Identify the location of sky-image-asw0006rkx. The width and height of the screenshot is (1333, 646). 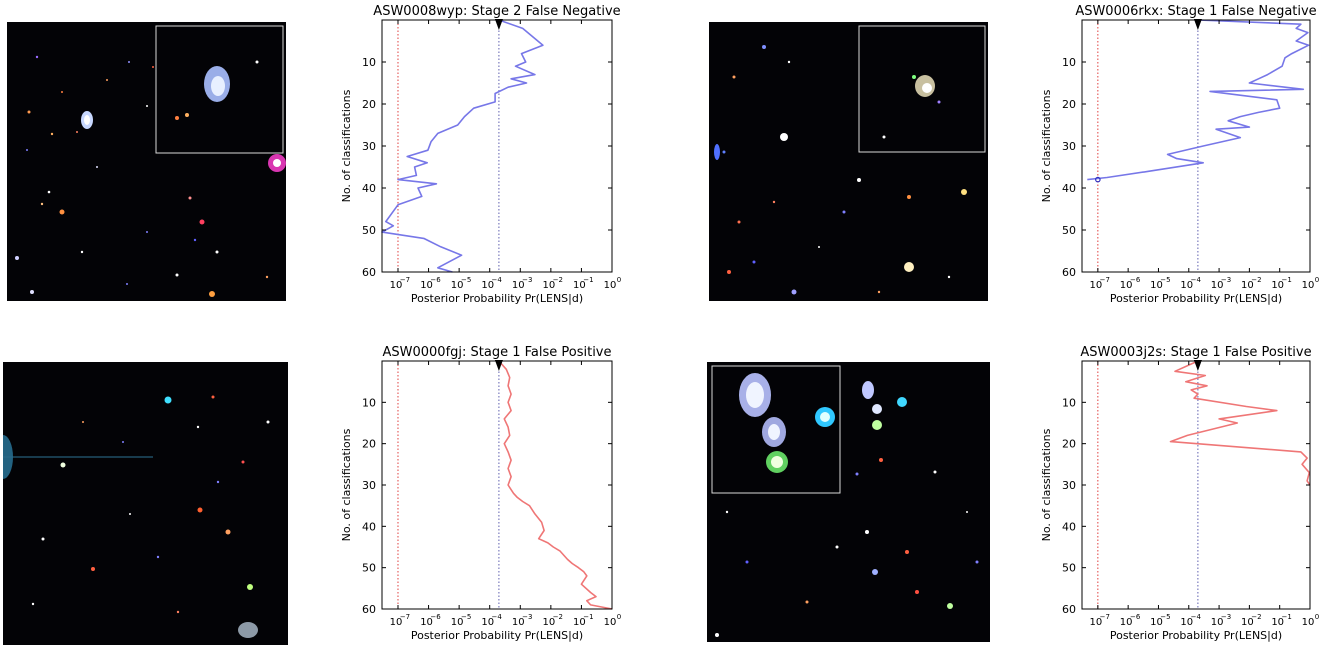
(848, 161).